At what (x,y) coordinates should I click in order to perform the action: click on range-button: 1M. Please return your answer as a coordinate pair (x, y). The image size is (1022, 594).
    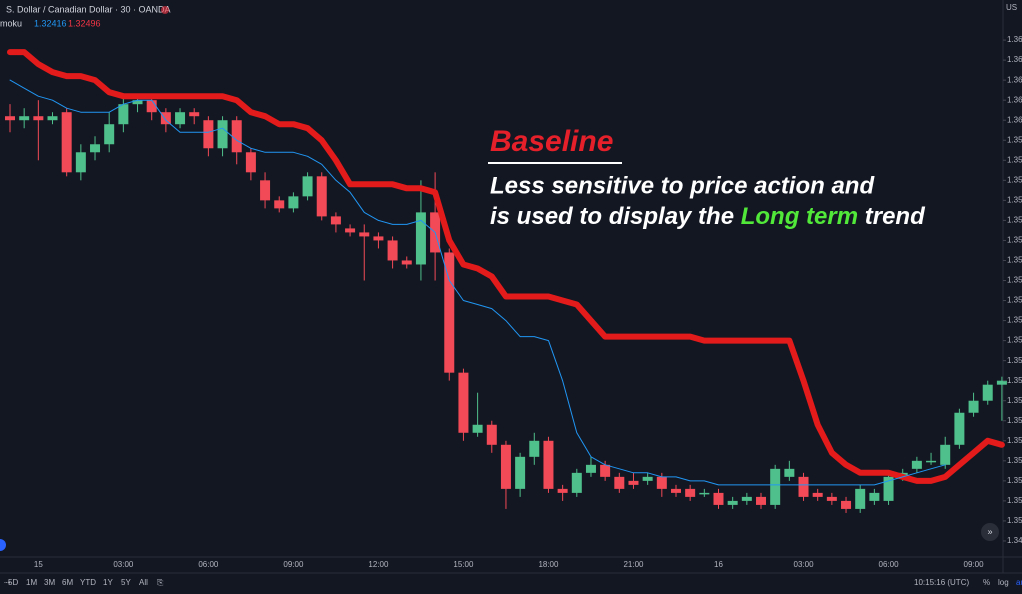
    Looking at the image, I should click on (31, 582).